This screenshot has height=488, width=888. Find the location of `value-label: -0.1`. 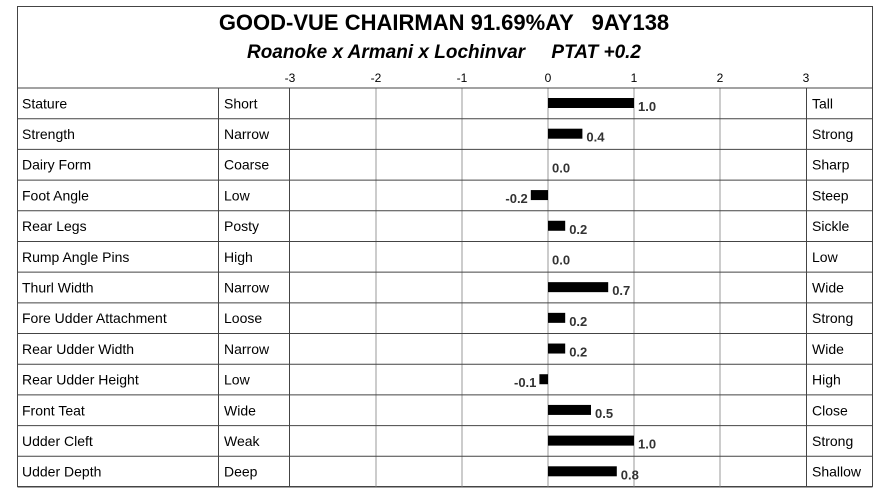

value-label: -0.1 is located at coordinates (525, 382).